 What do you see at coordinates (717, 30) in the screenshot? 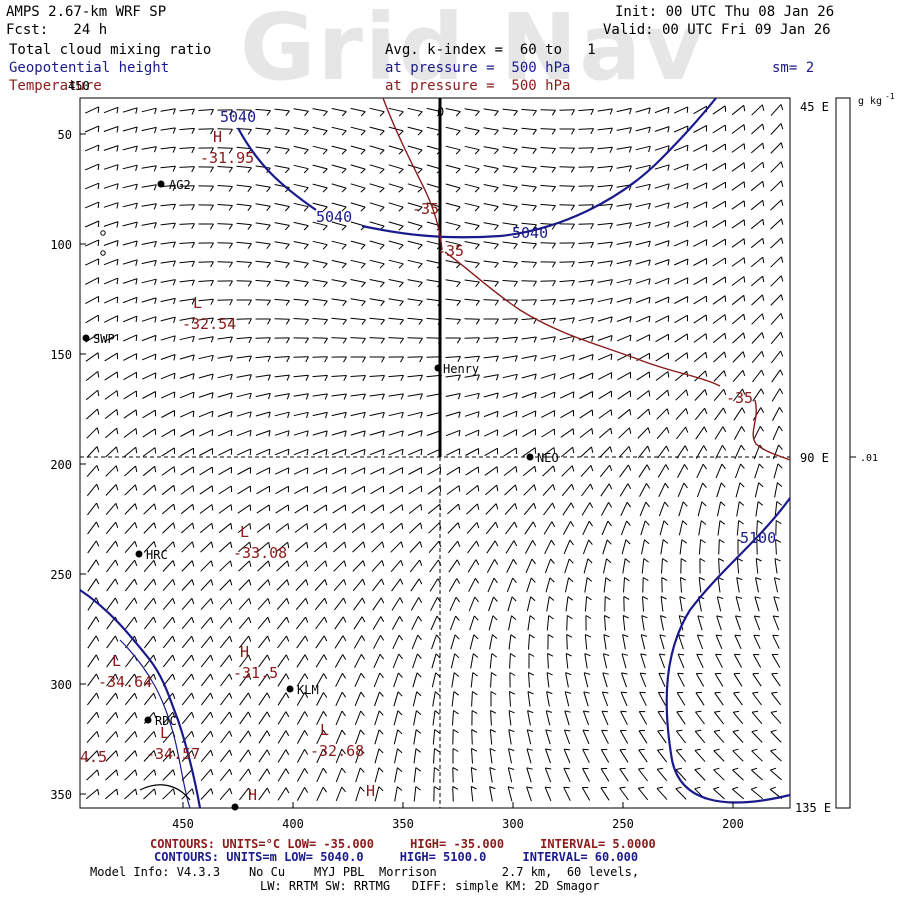
I see `valid-time: Valid: 00 UTC Fri 09 Jan 26` at bounding box center [717, 30].